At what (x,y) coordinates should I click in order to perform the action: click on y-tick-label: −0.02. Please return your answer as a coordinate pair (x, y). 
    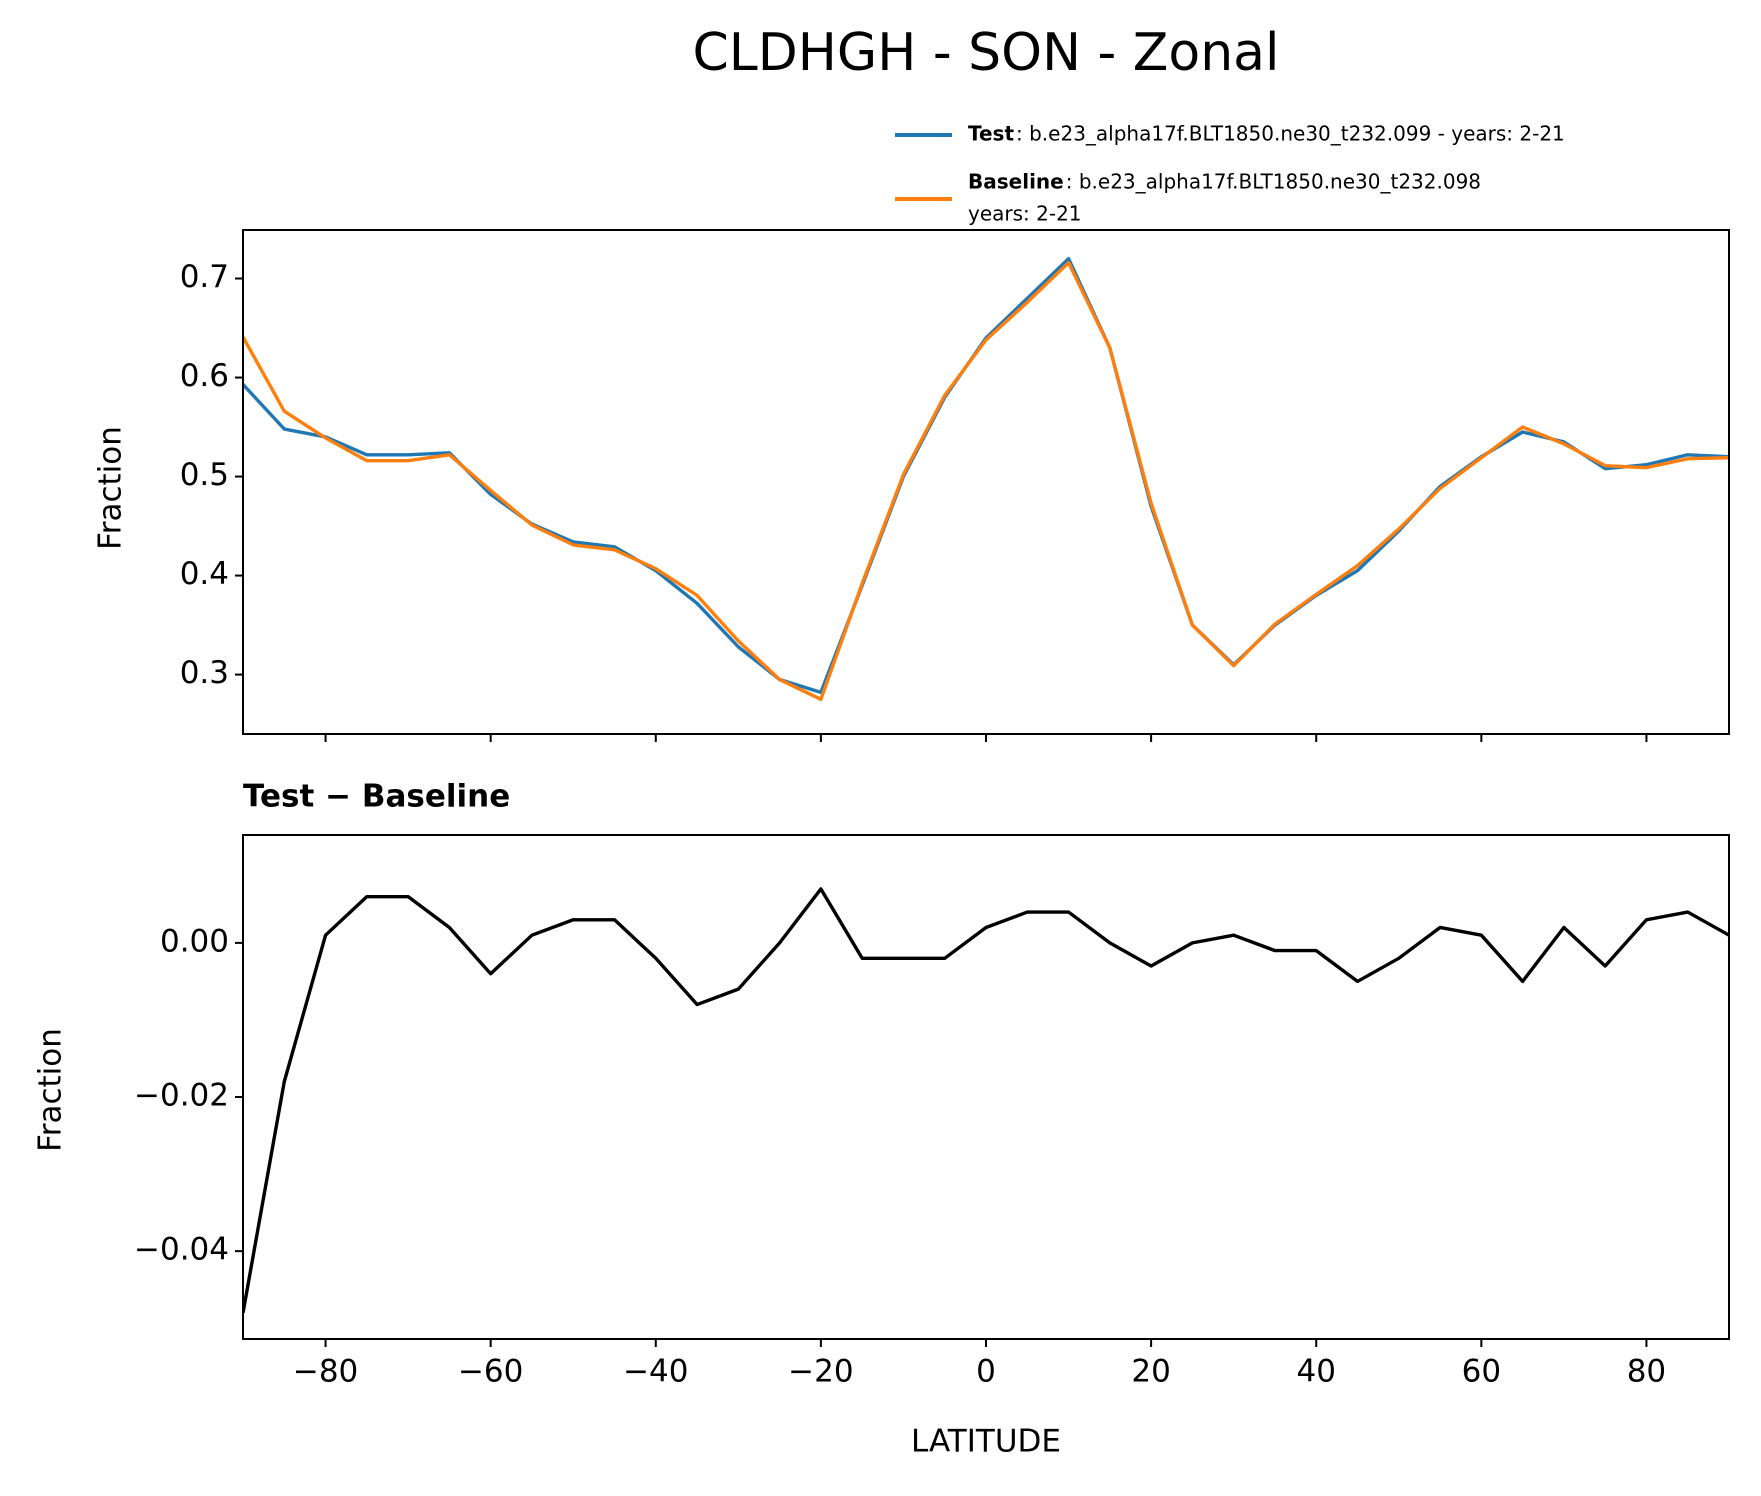
    Looking at the image, I should click on (181, 1096).